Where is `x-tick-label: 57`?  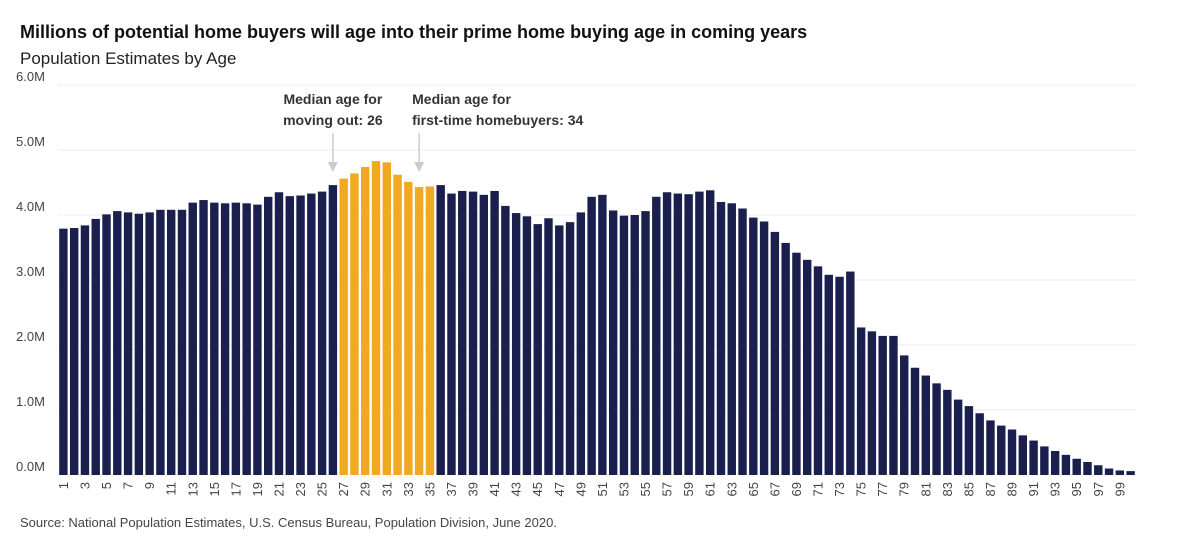 x-tick-label: 57 is located at coordinates (667, 489).